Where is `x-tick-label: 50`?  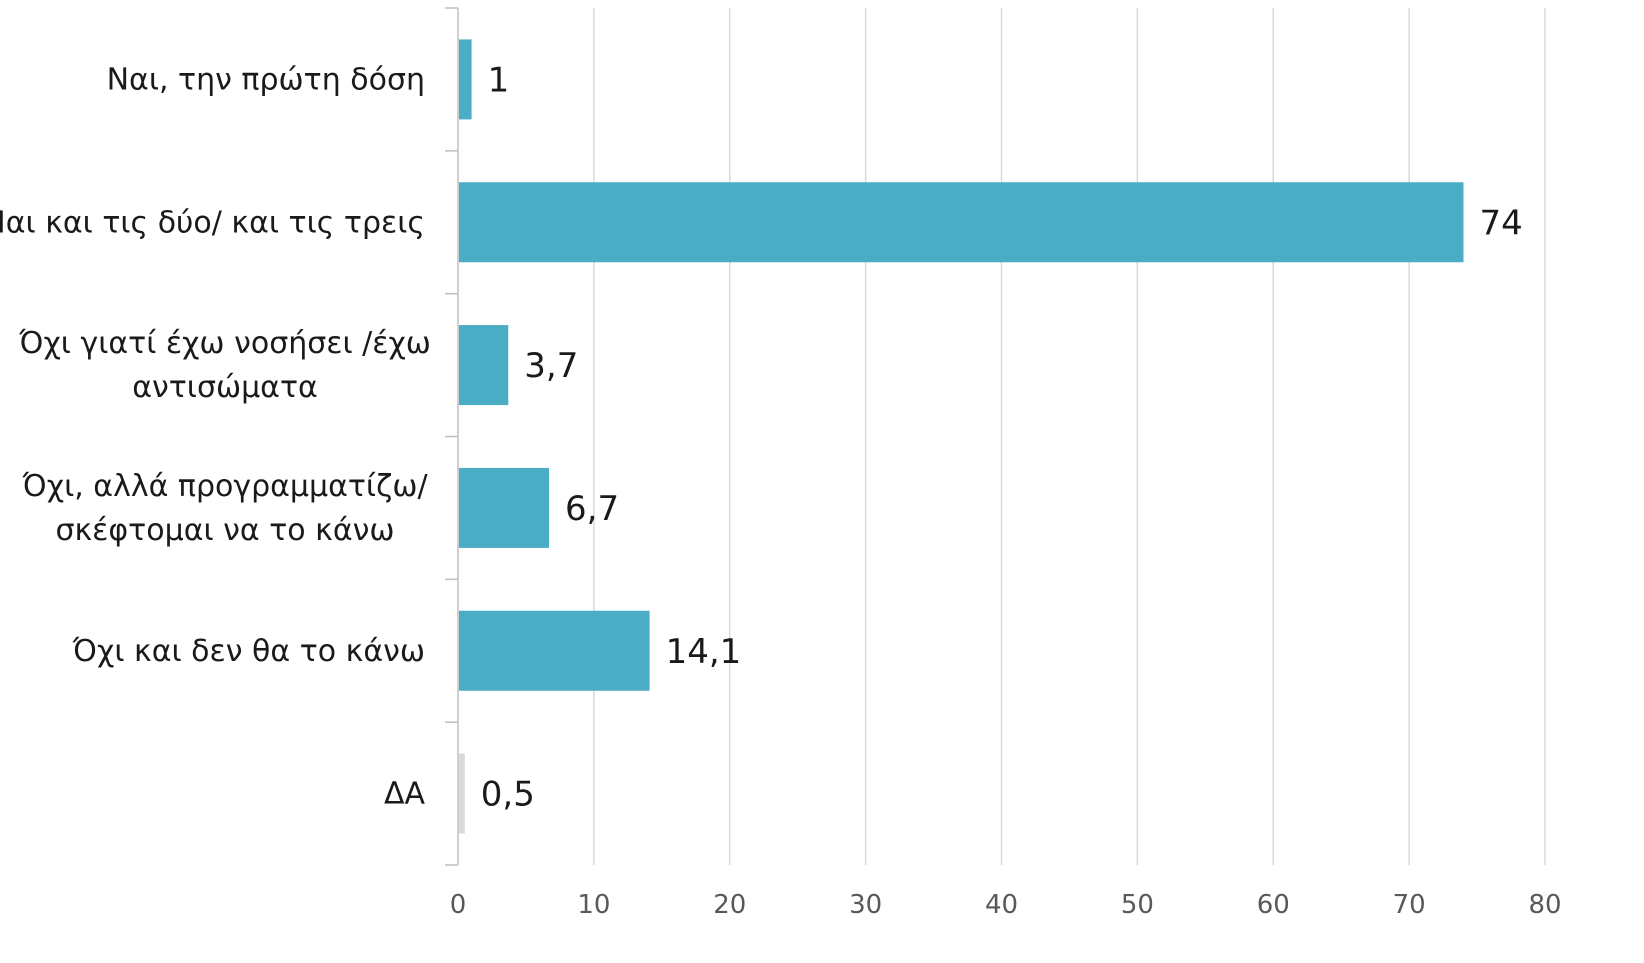 x-tick-label: 50 is located at coordinates (1137, 905).